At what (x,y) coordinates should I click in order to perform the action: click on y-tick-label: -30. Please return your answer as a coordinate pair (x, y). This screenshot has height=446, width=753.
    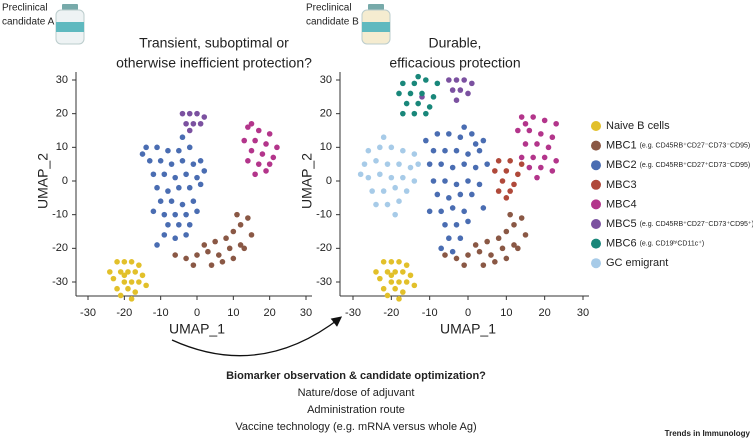
    Looking at the image, I should click on (324, 282).